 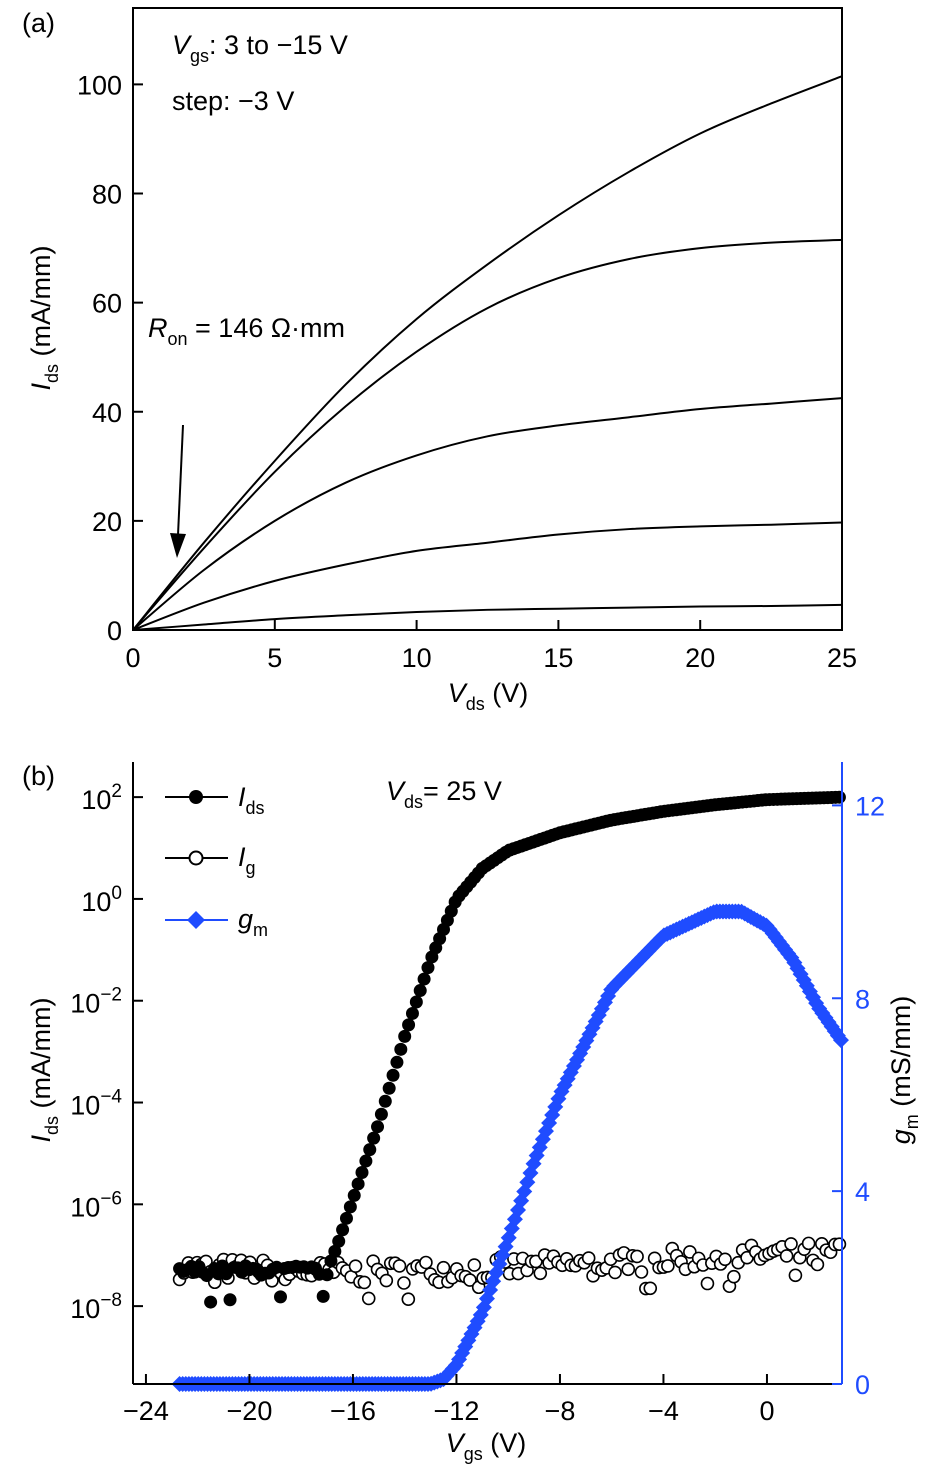 I want to click on legend-ids: Ids, so click(x=215, y=800).